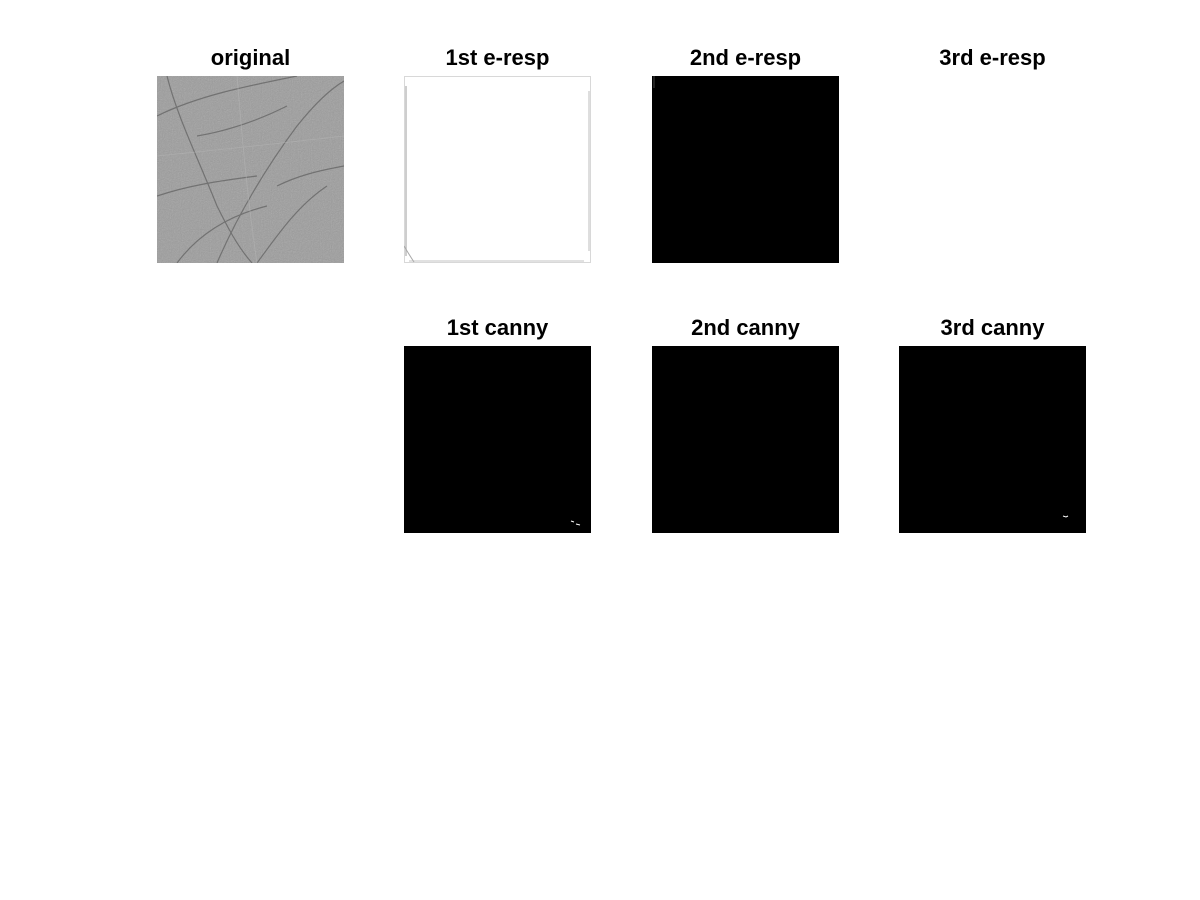  Describe the element at coordinates (745, 57) in the screenshot. I see `panel-title-2nd-e-resp: 2nd e-resp` at that location.